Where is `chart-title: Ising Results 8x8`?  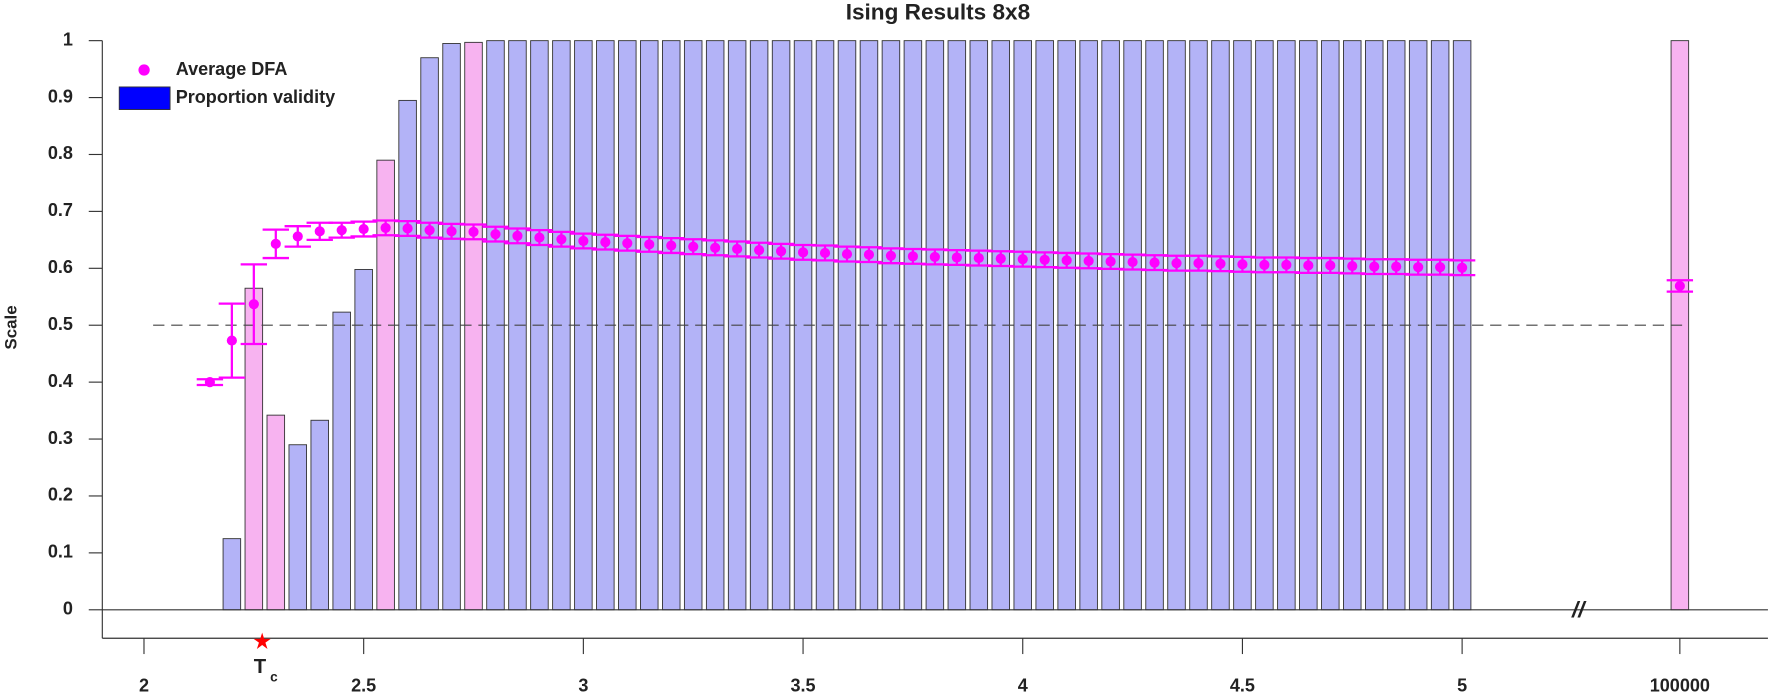
chart-title: Ising Results 8x8 is located at coordinates (938, 12).